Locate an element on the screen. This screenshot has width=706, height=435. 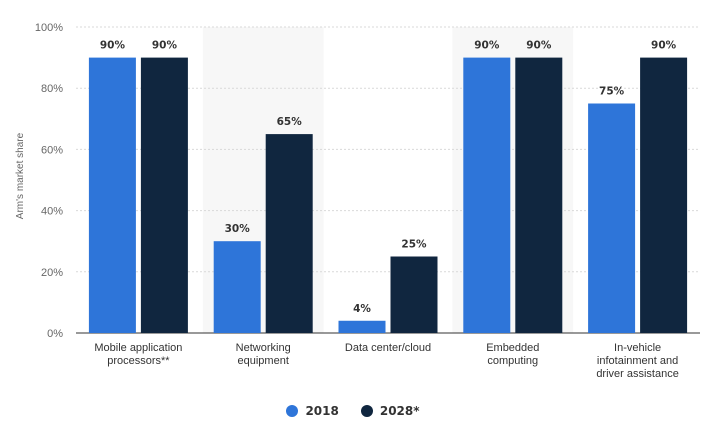
y-tick-label-0: 0% is located at coordinates (55, 334).